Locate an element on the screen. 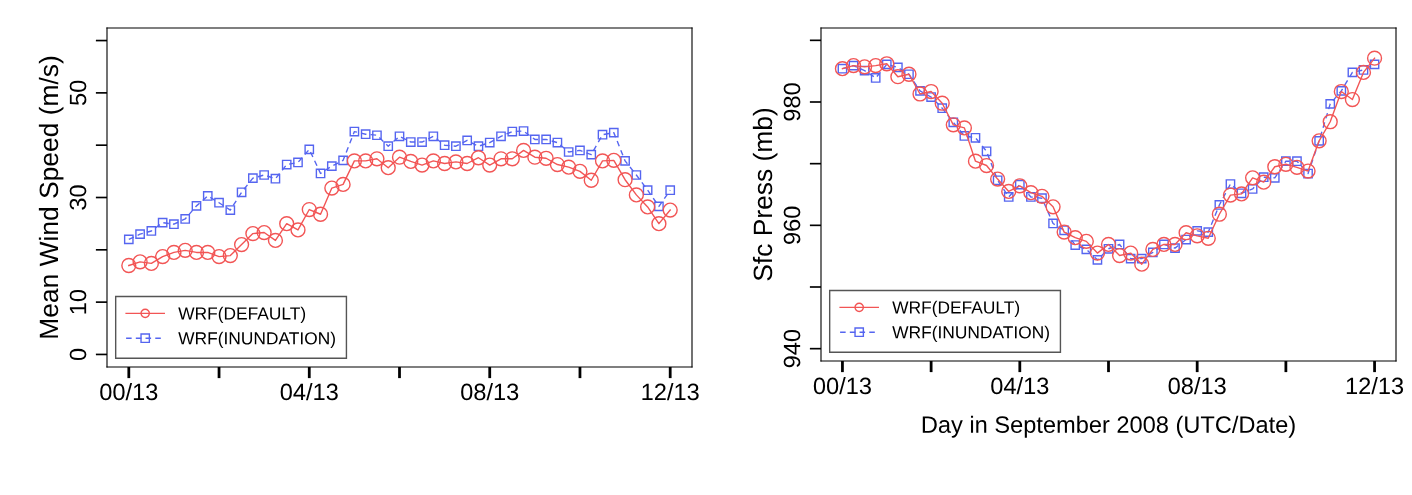 The width and height of the screenshot is (1412, 495). legend-label: WRF(DEFAULT) is located at coordinates (956, 309).